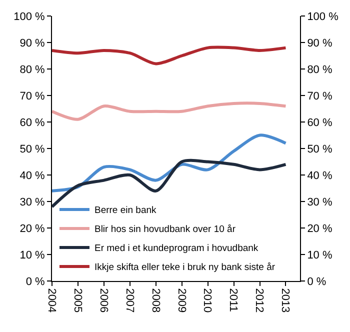 The image size is (350, 332). What do you see at coordinates (125, 210) in the screenshot?
I see `legend-label: Berre ein bank` at bounding box center [125, 210].